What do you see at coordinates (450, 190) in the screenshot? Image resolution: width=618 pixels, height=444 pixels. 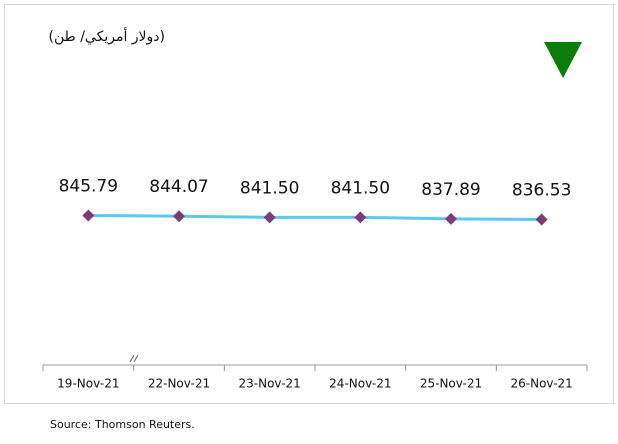 I see `value-label: 837.89` at bounding box center [450, 190].